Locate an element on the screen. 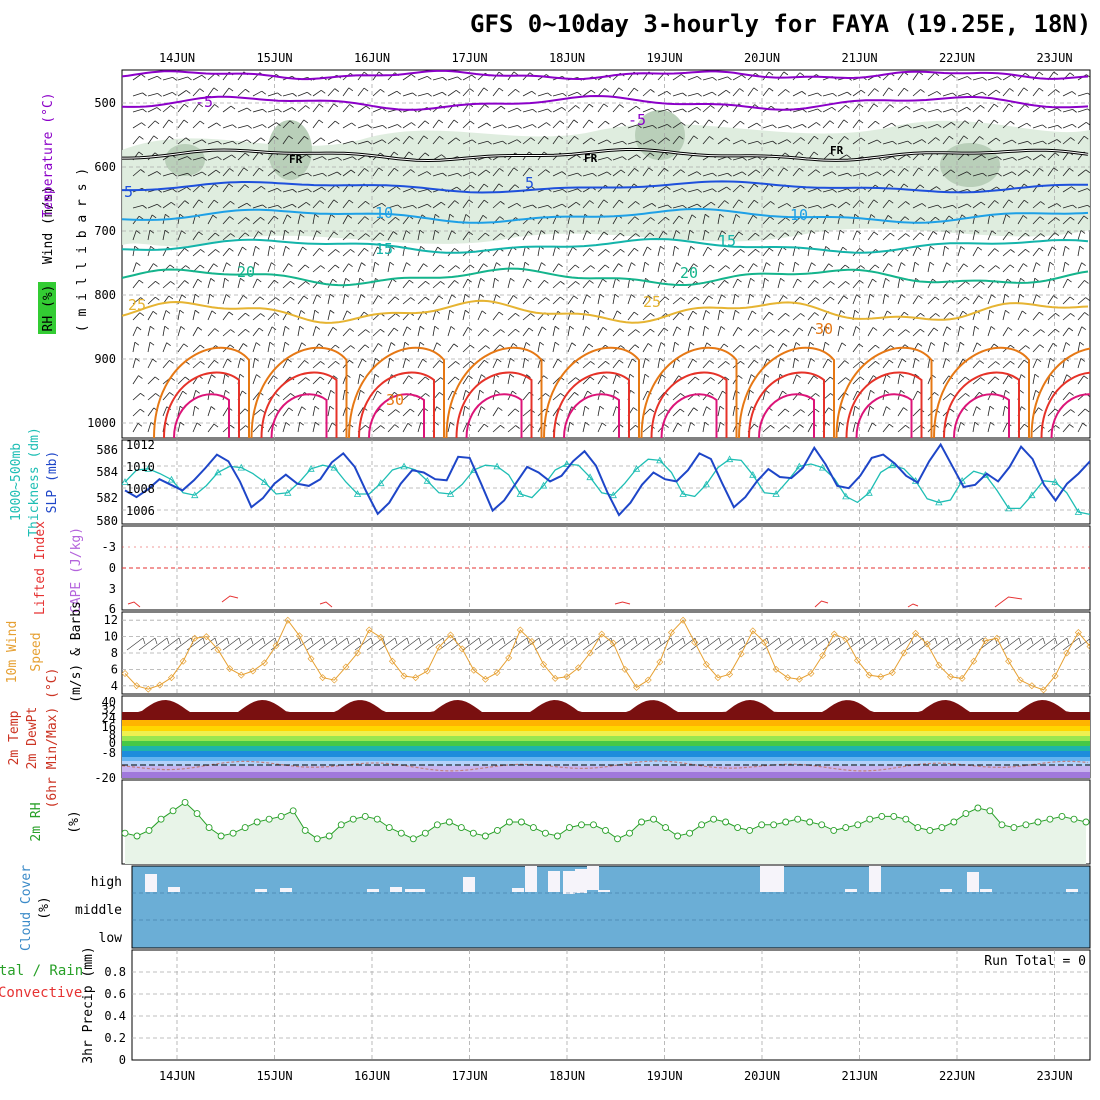 Image resolution: width=1100 pixels, height=1100 pixels. temp-max-shading is located at coordinates (606, 710).